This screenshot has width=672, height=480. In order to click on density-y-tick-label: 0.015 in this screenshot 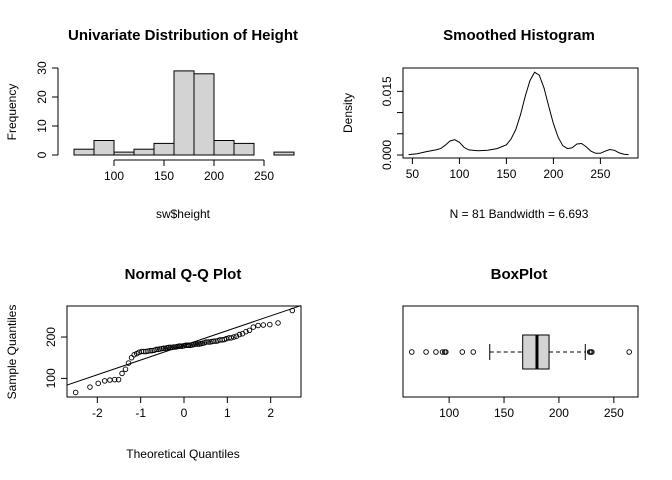, I will do `click(387, 91)`.